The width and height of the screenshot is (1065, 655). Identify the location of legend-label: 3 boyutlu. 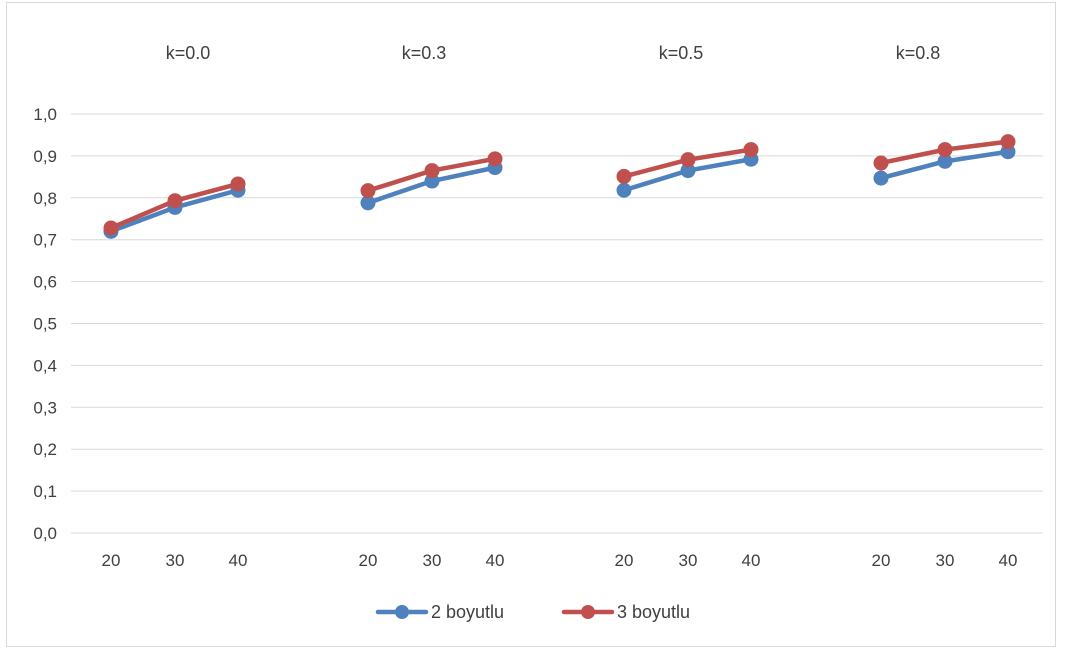
(653, 612).